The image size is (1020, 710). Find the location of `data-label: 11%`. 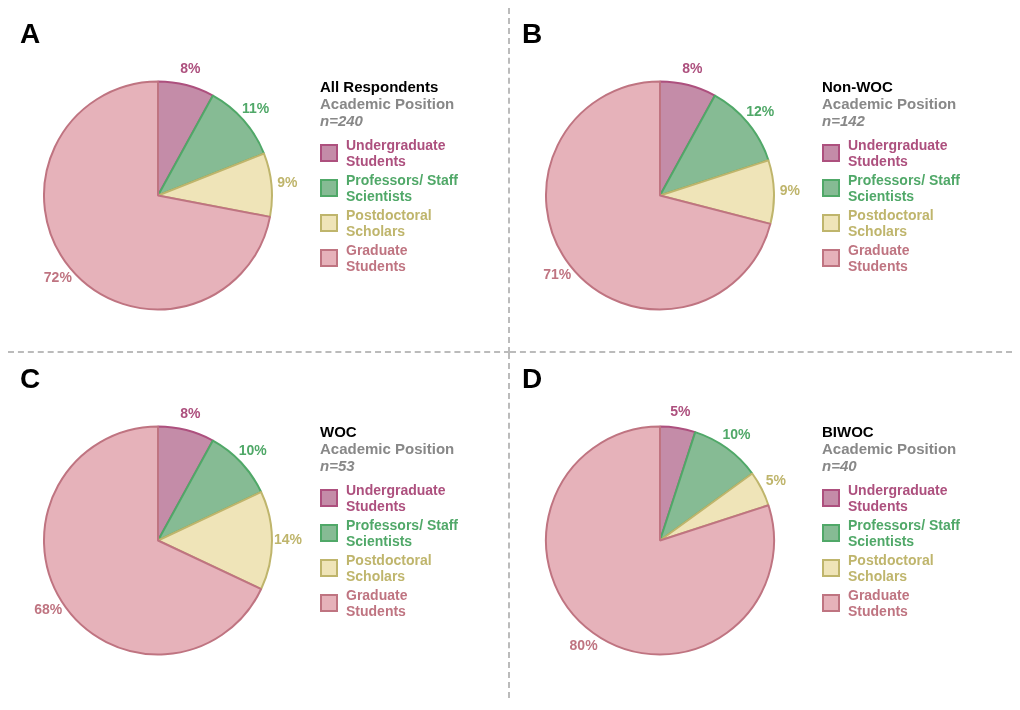

data-label: 11% is located at coordinates (255, 108).